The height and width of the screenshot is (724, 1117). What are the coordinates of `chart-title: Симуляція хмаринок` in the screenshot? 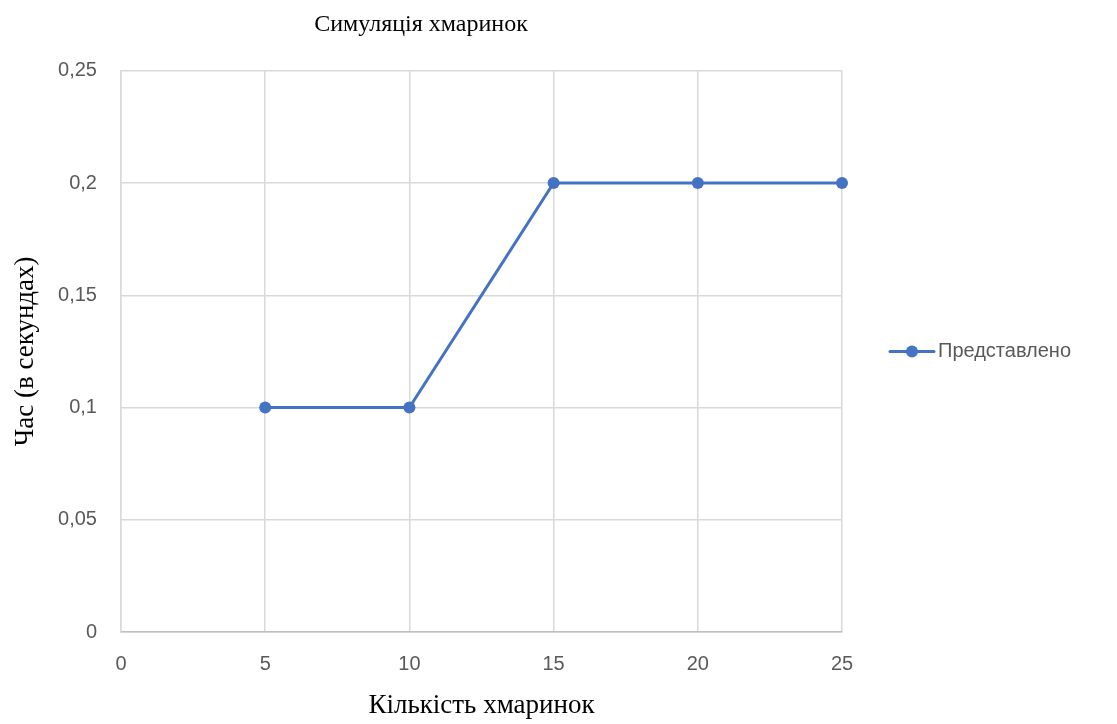 It's located at (421, 22).